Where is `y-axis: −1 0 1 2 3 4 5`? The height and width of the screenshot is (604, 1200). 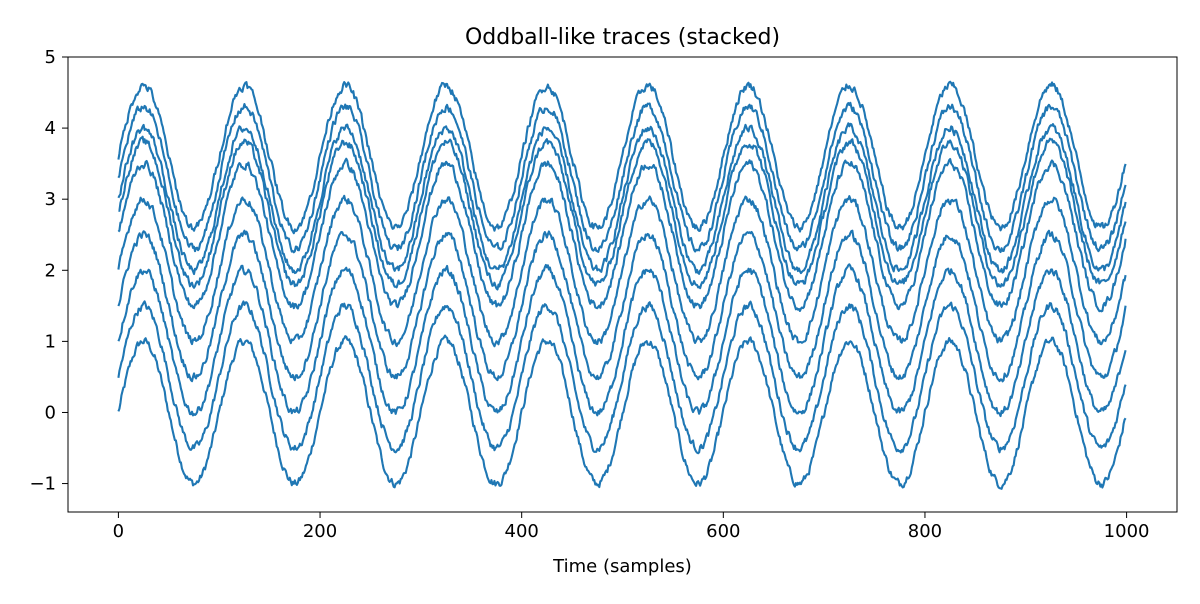
y-axis: −1 0 1 2 3 4 5 is located at coordinates (48, 271).